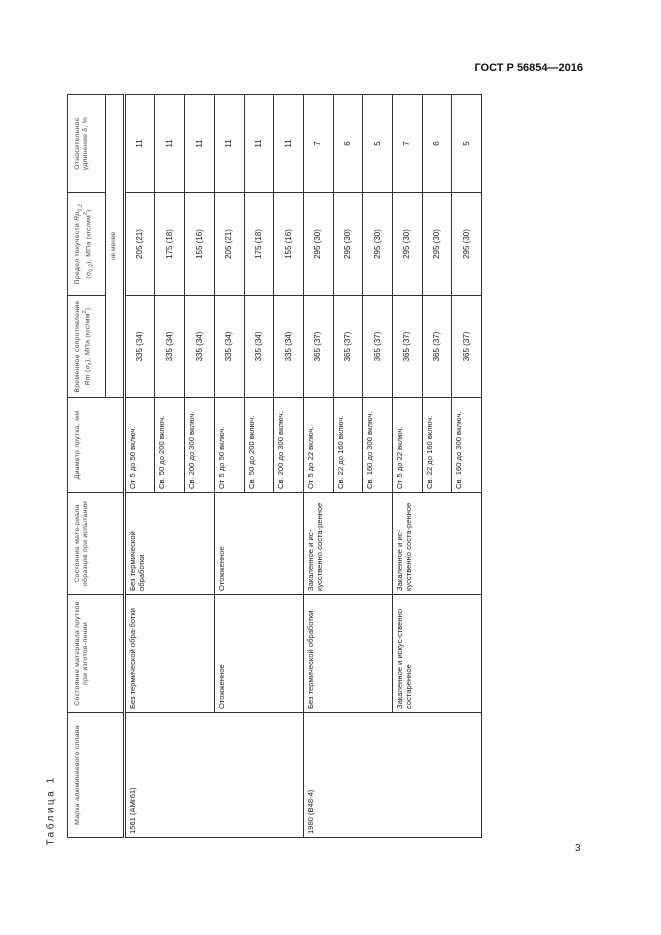 The width and height of the screenshot is (661, 935). What do you see at coordinates (214, 775) in the screenshot?
I see `alloy-grade-cell: 1561 (АМг61)` at bounding box center [214, 775].